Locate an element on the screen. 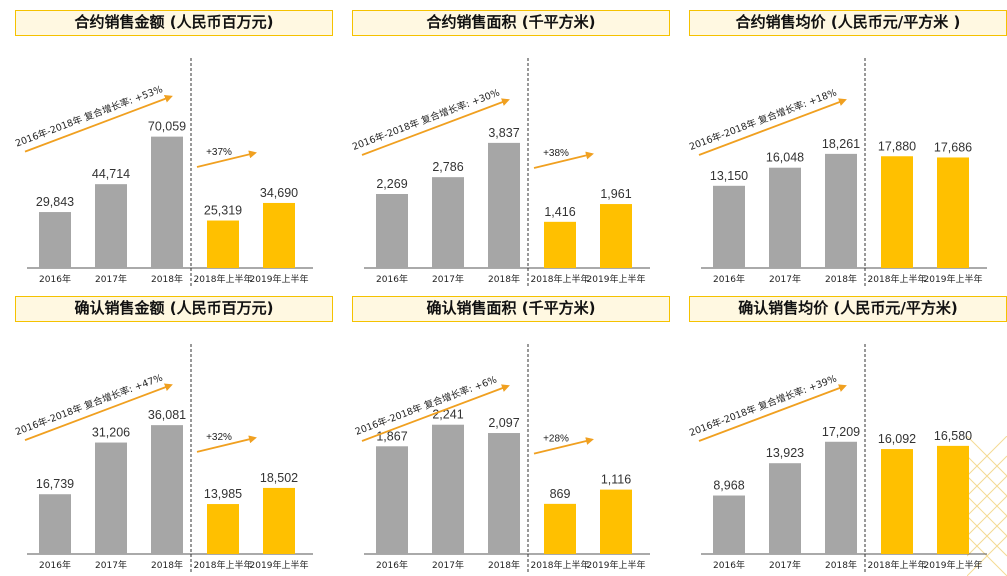 The width and height of the screenshot is (1007, 576). panel-title: 合约销售面积 (千平方米) is located at coordinates (511, 23).